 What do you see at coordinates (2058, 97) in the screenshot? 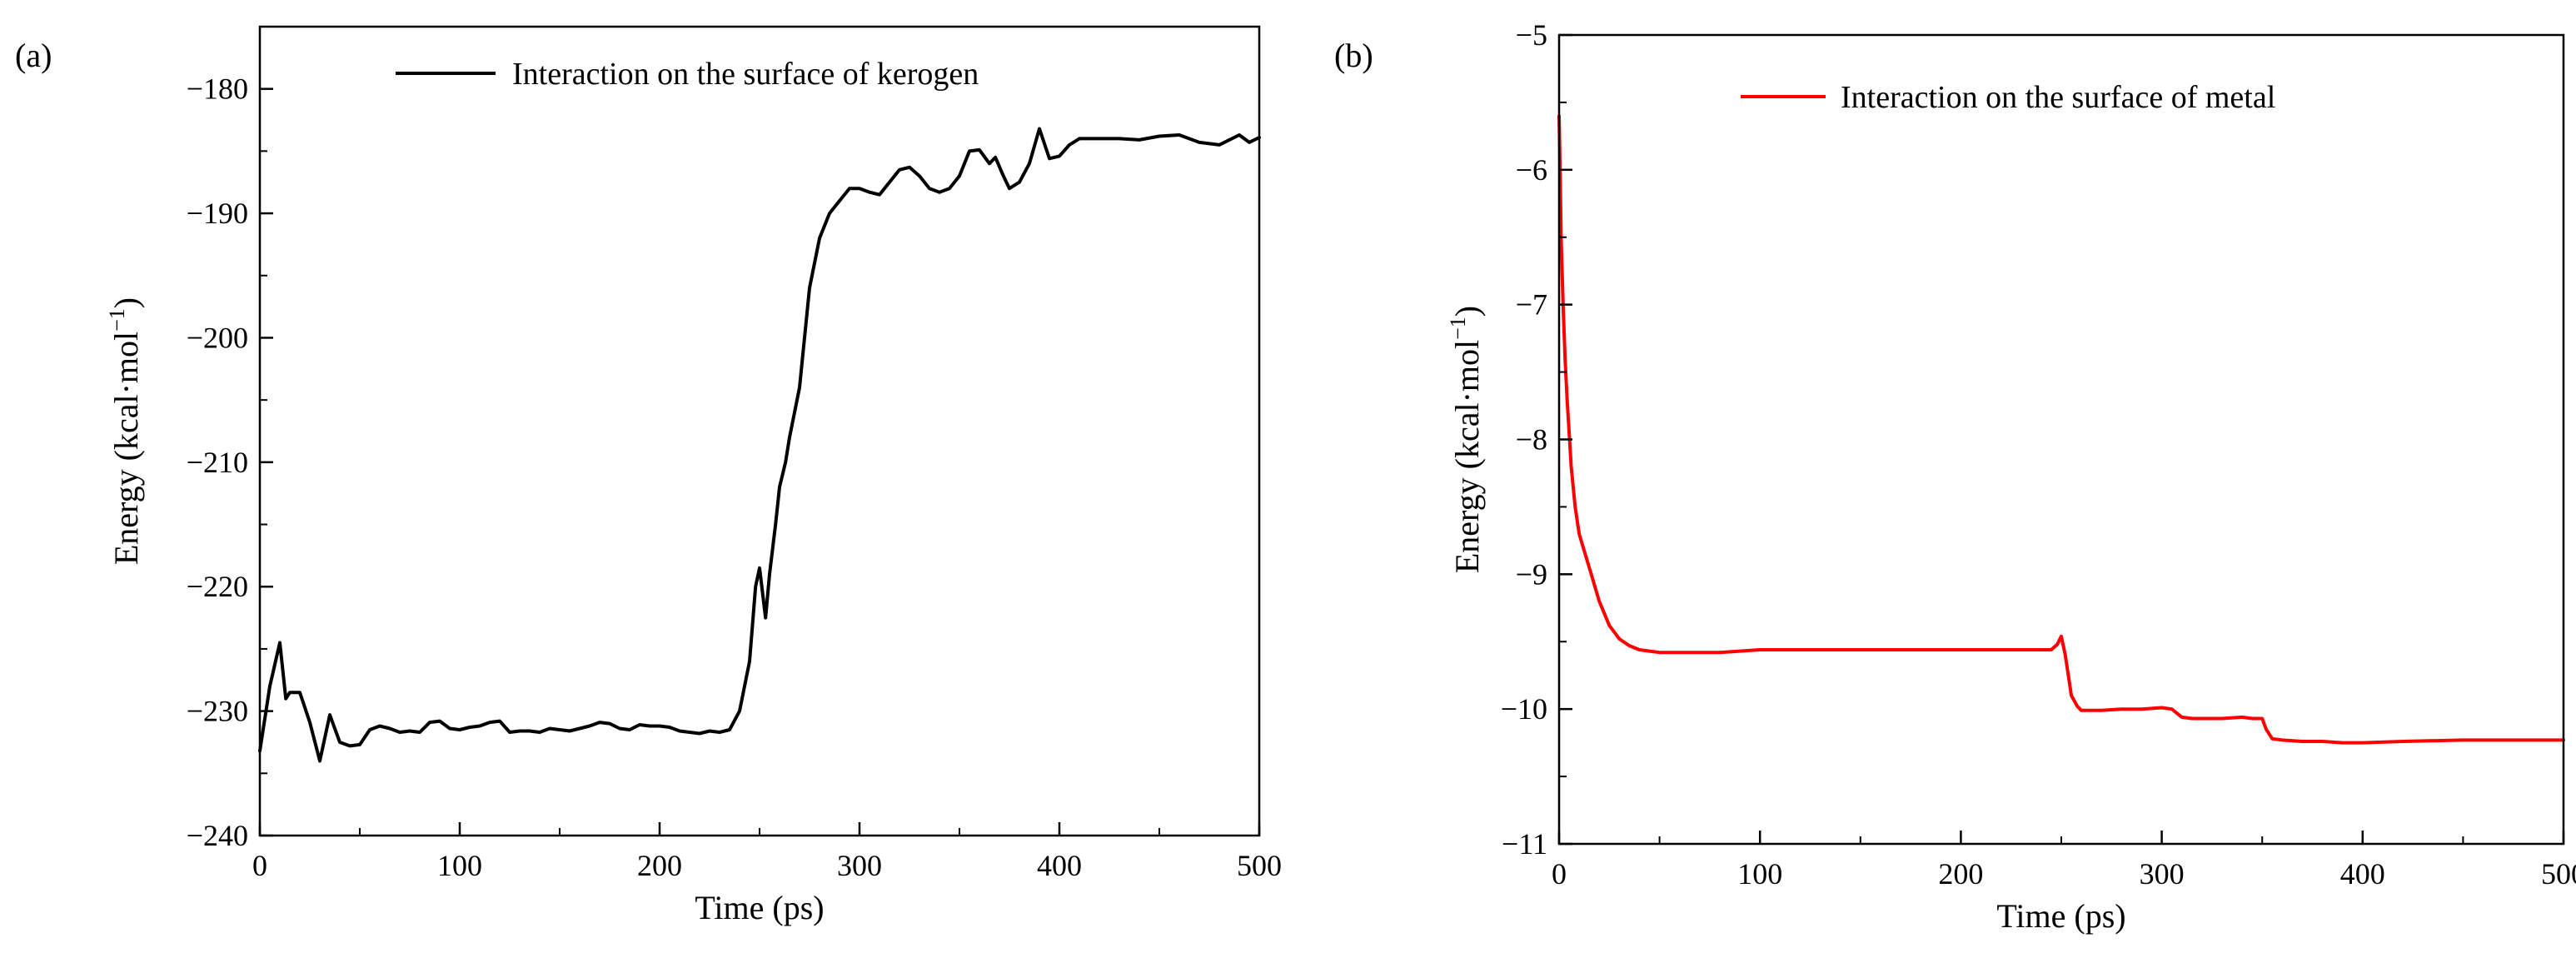
I see `legend-label: Interaction on the surface of metal` at bounding box center [2058, 97].